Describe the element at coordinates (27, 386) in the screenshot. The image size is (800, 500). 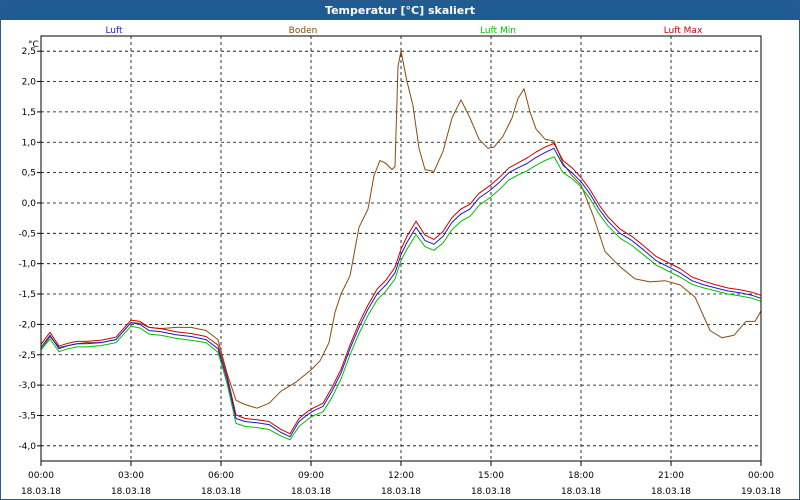
I see `y-tick-label: -3,0` at that location.